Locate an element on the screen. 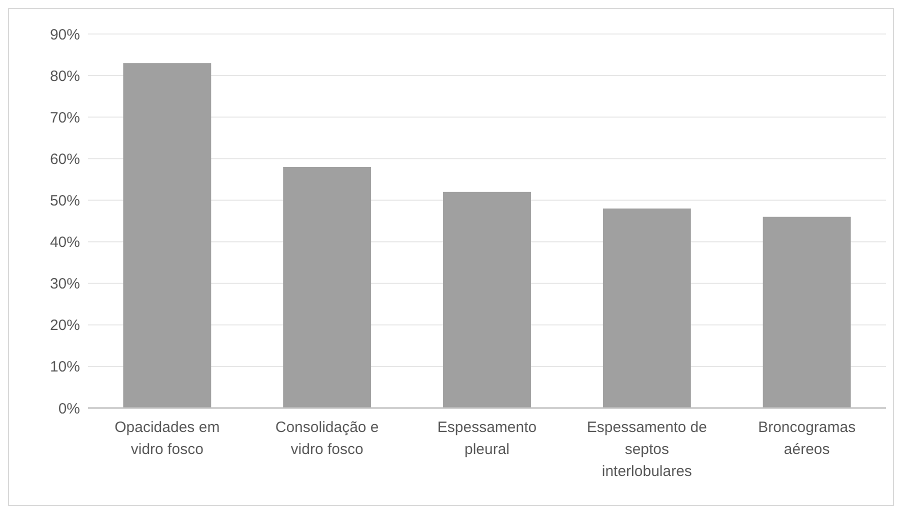  y-tick-label: 90% is located at coordinates (65, 35).